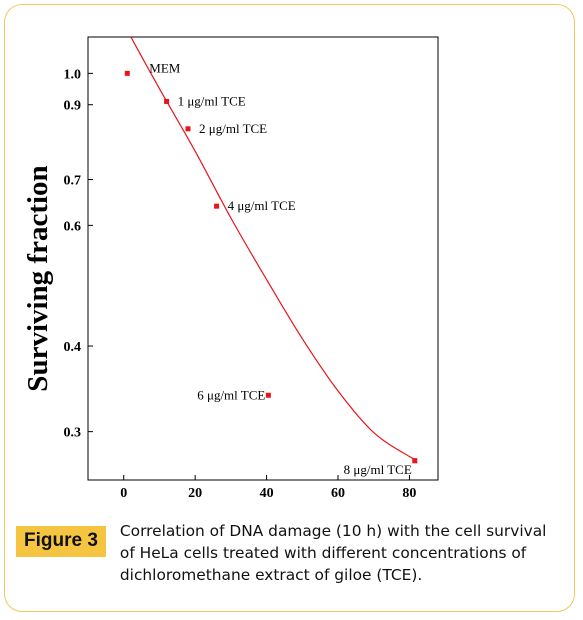  What do you see at coordinates (233, 128) in the screenshot?
I see `point-label: 2 μg/ml TCE` at bounding box center [233, 128].